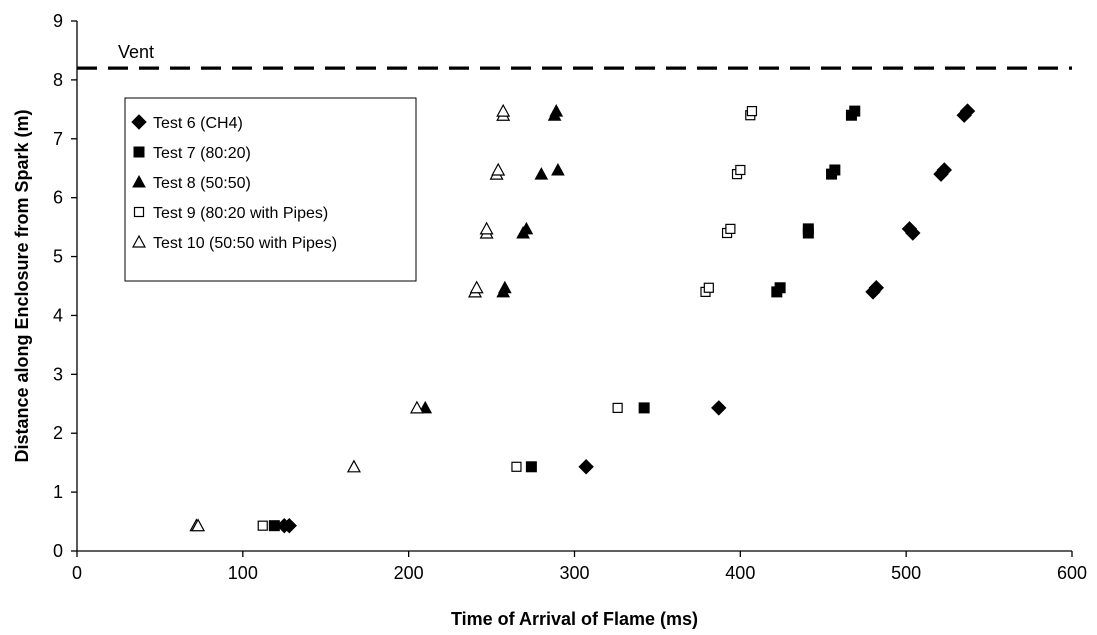 The height and width of the screenshot is (635, 1097). Describe the element at coordinates (574, 619) in the screenshot. I see `x-axis-title: Time of Arrival of Flame (ms)` at that location.